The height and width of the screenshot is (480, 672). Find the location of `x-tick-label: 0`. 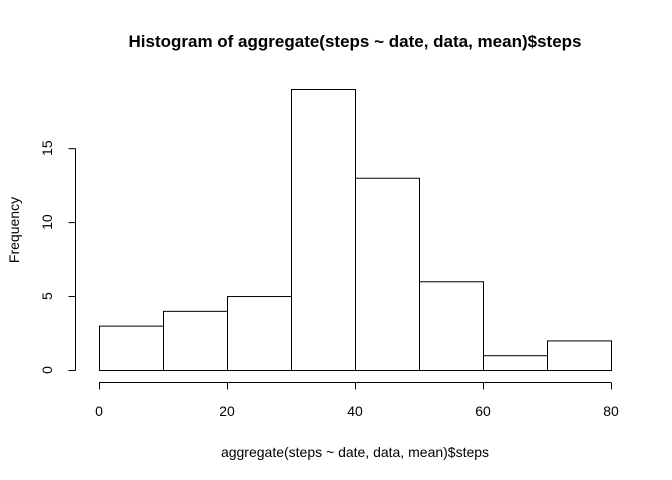

x-tick-label: 0 is located at coordinates (99, 411).